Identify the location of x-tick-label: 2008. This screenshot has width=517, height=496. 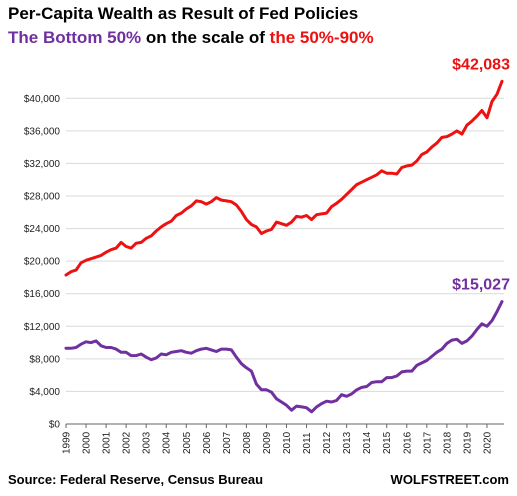
(247, 442).